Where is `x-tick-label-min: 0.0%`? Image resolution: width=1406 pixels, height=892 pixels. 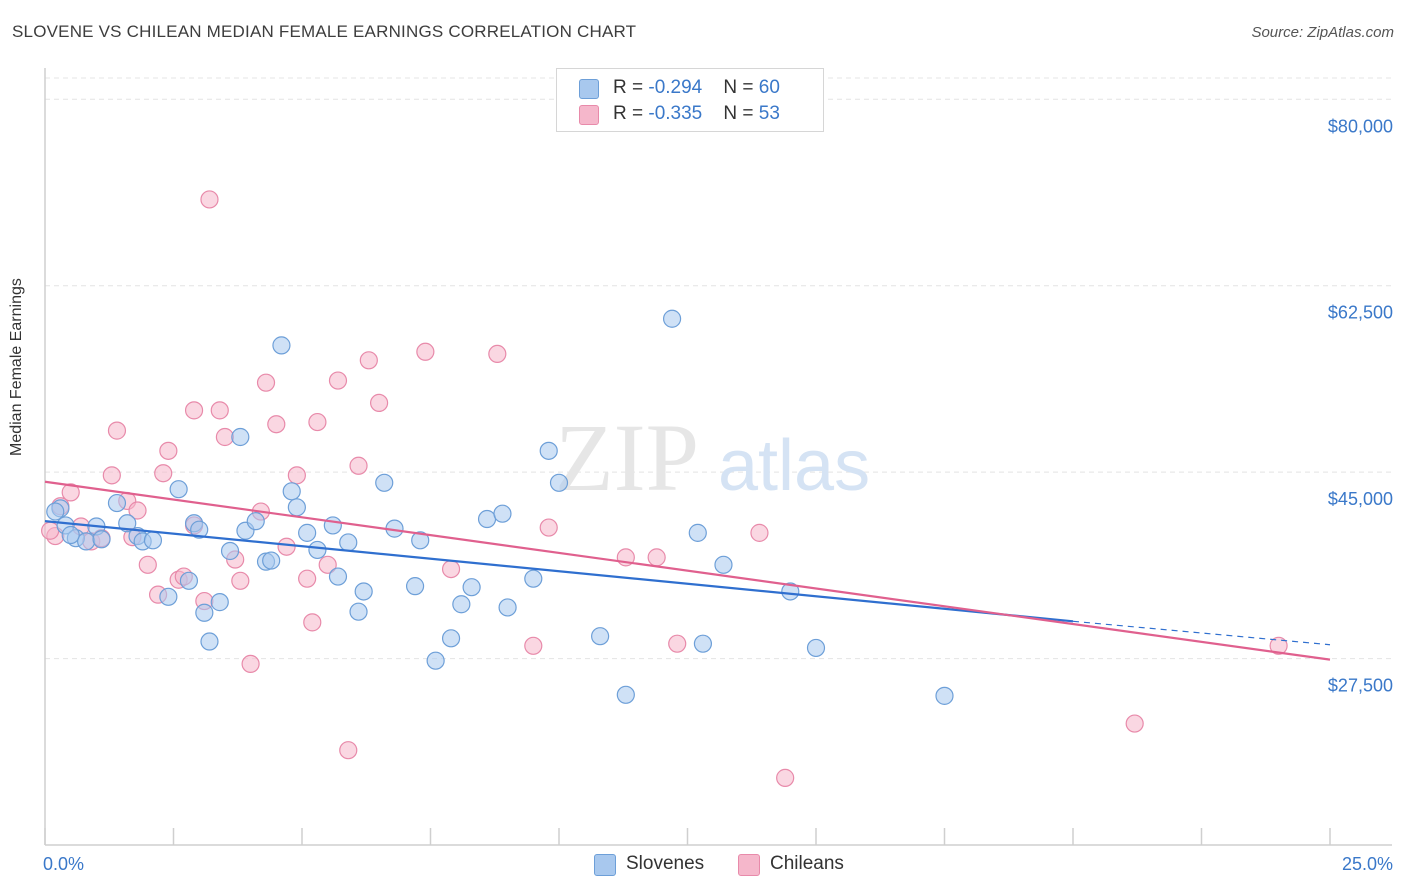
x-tick-label-min: 0.0% is located at coordinates (63, 864).